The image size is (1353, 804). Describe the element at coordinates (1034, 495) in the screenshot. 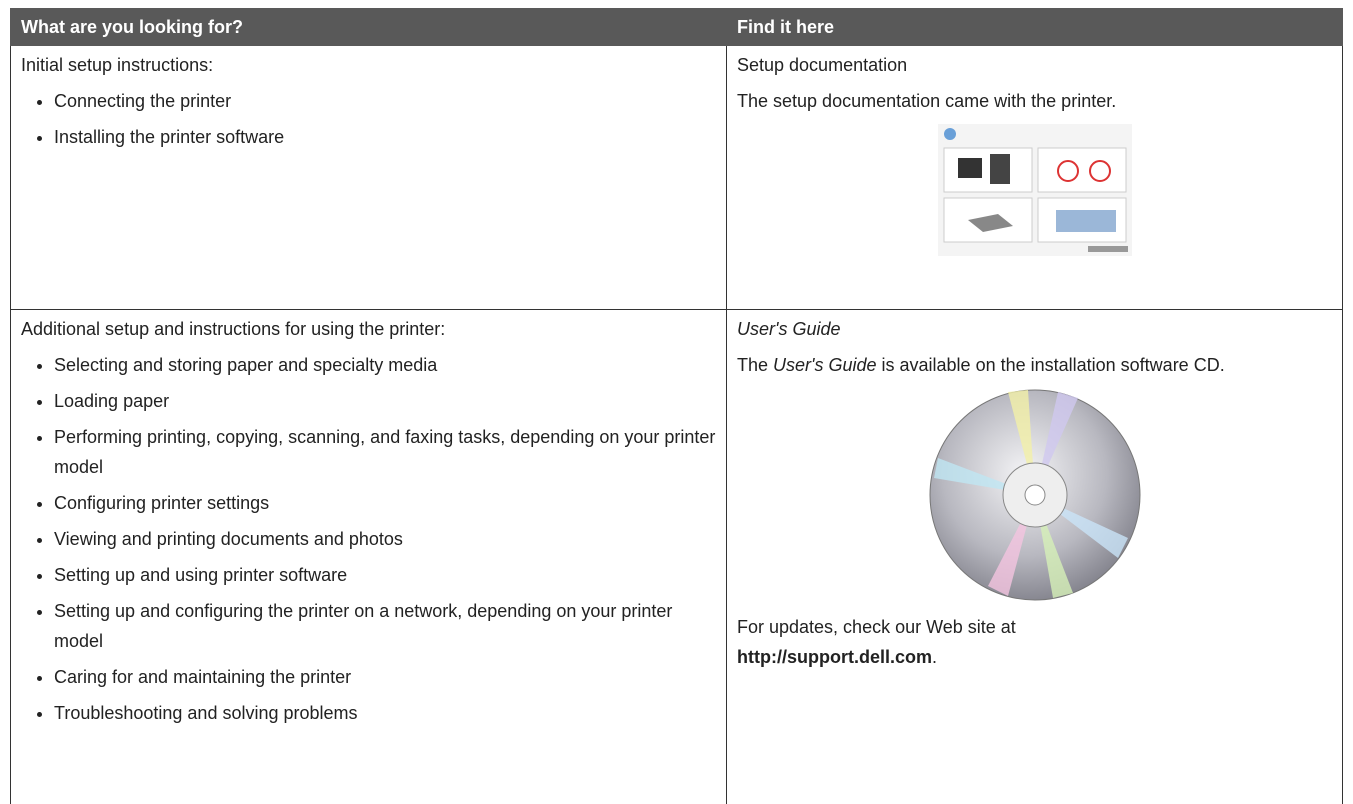

I see `cd-image` at that location.